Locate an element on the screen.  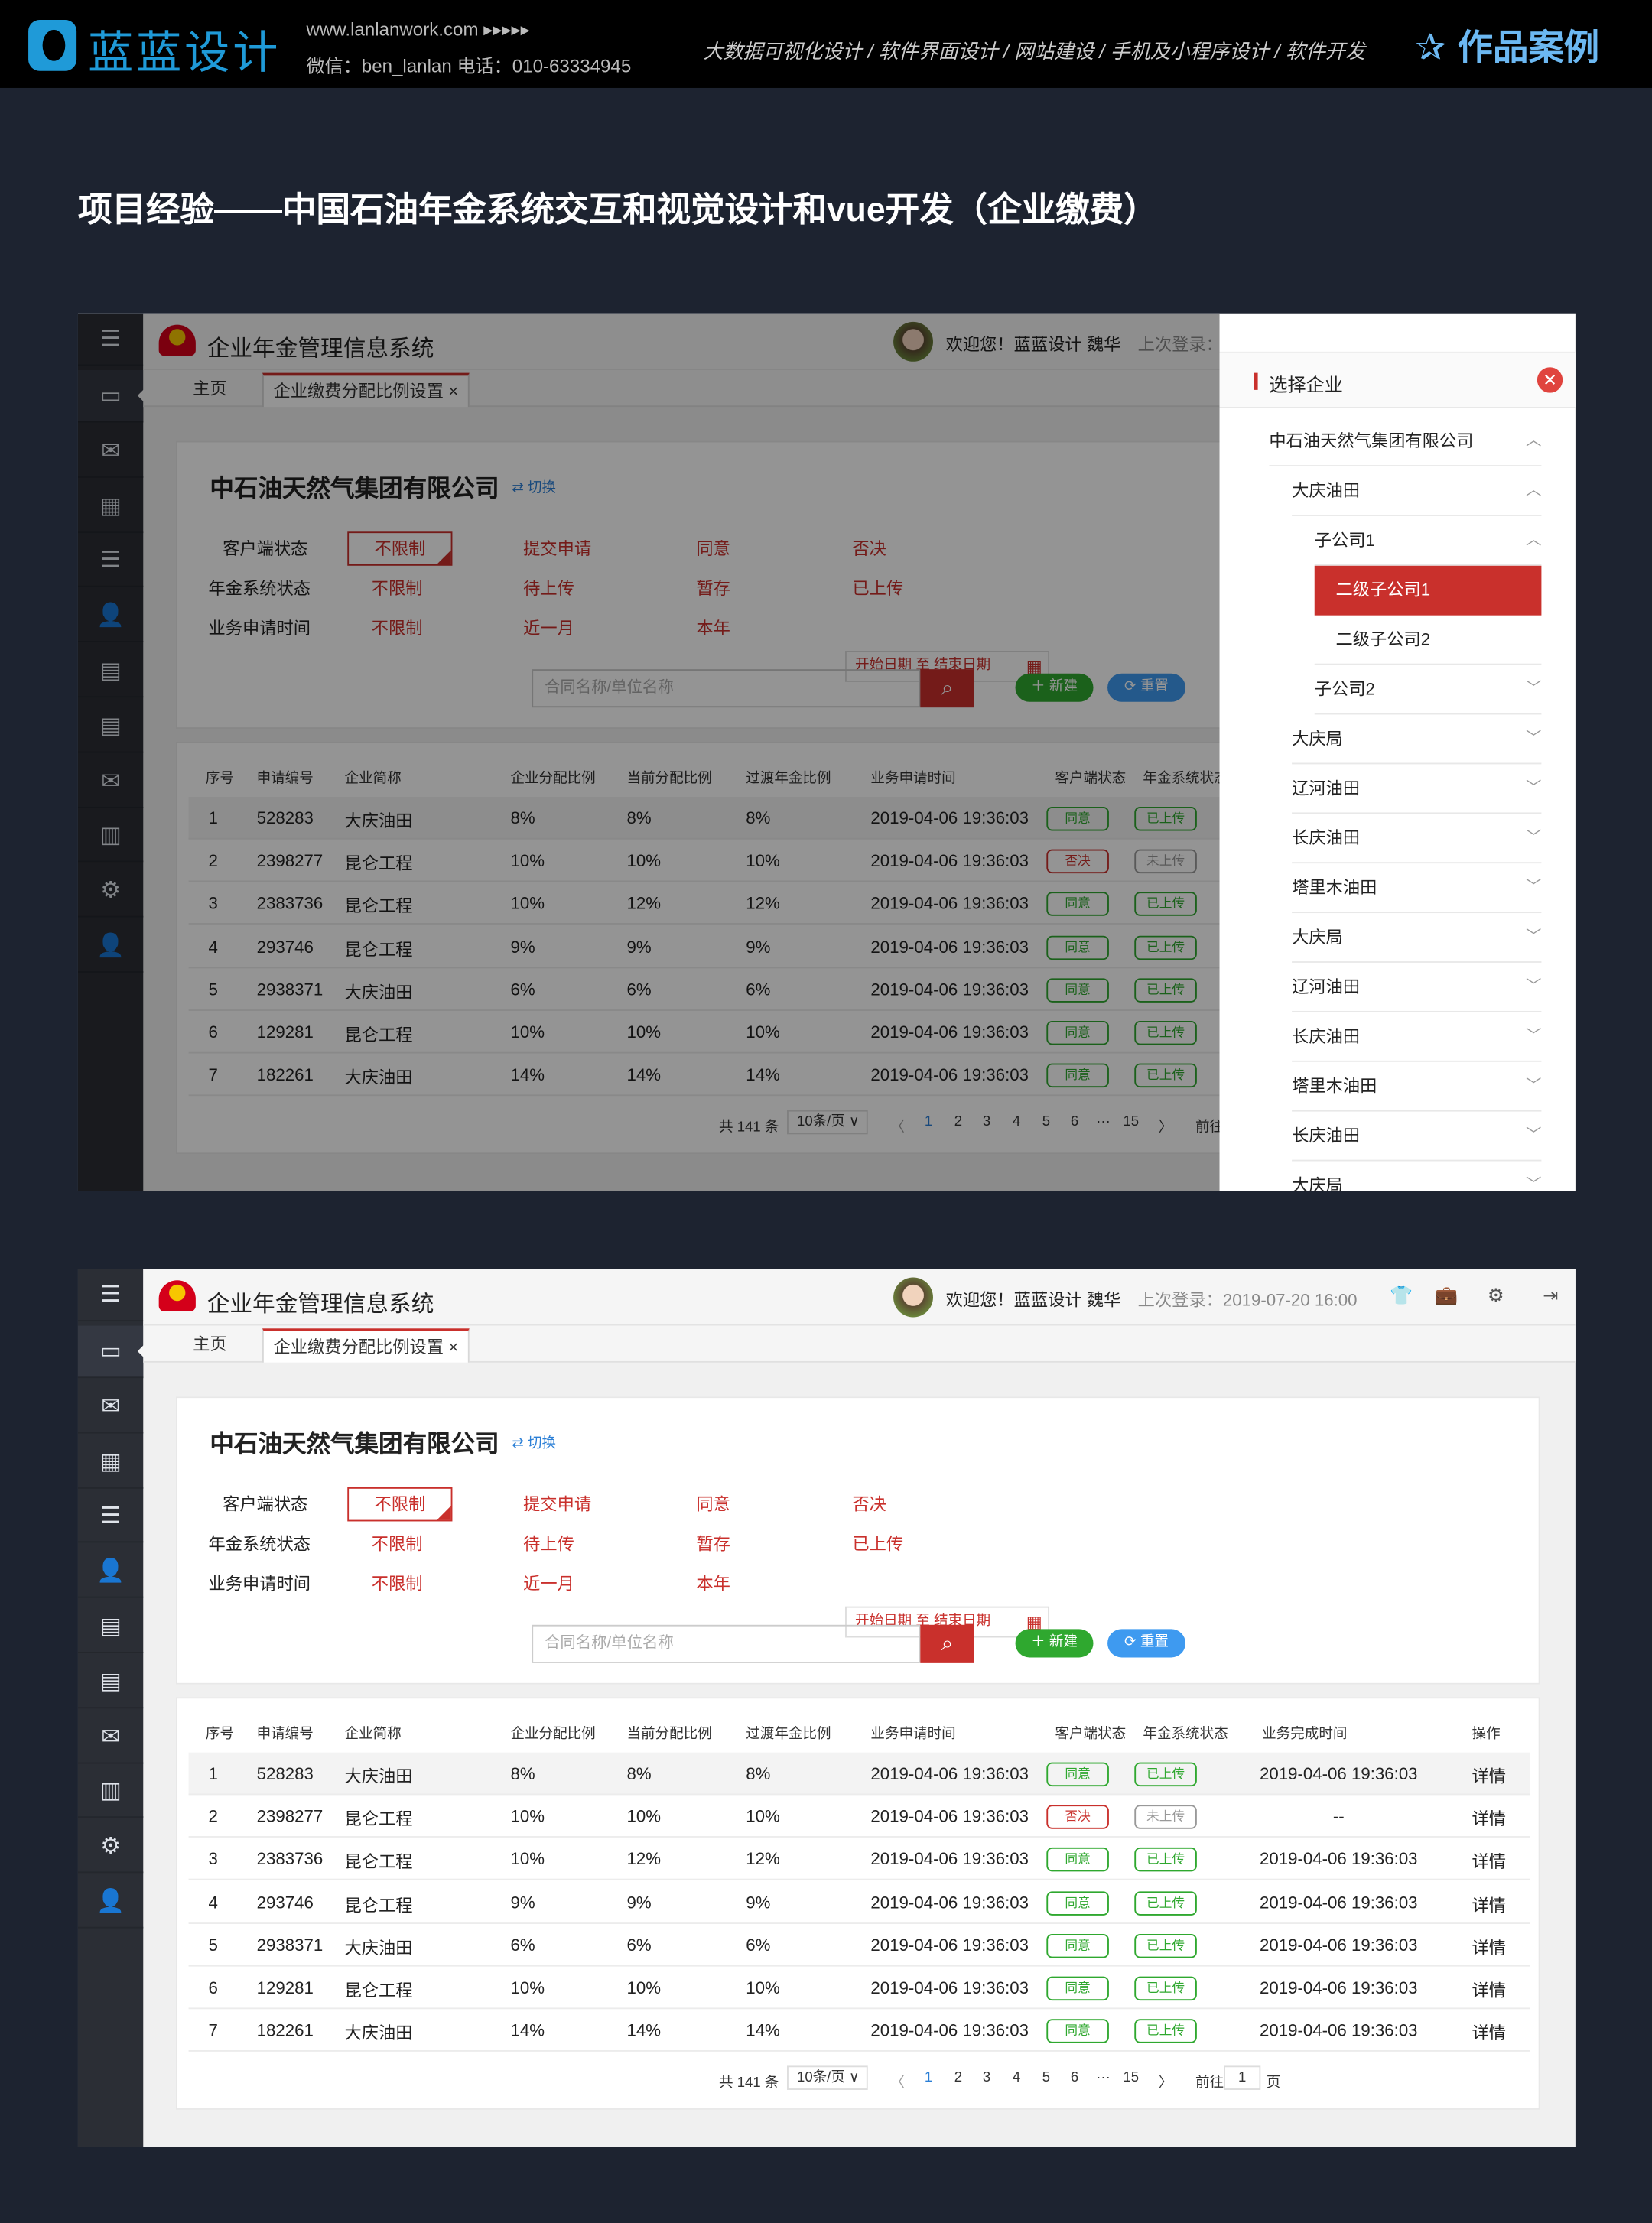
sidebar-item-10: ⚙ is located at coordinates (110, 891).